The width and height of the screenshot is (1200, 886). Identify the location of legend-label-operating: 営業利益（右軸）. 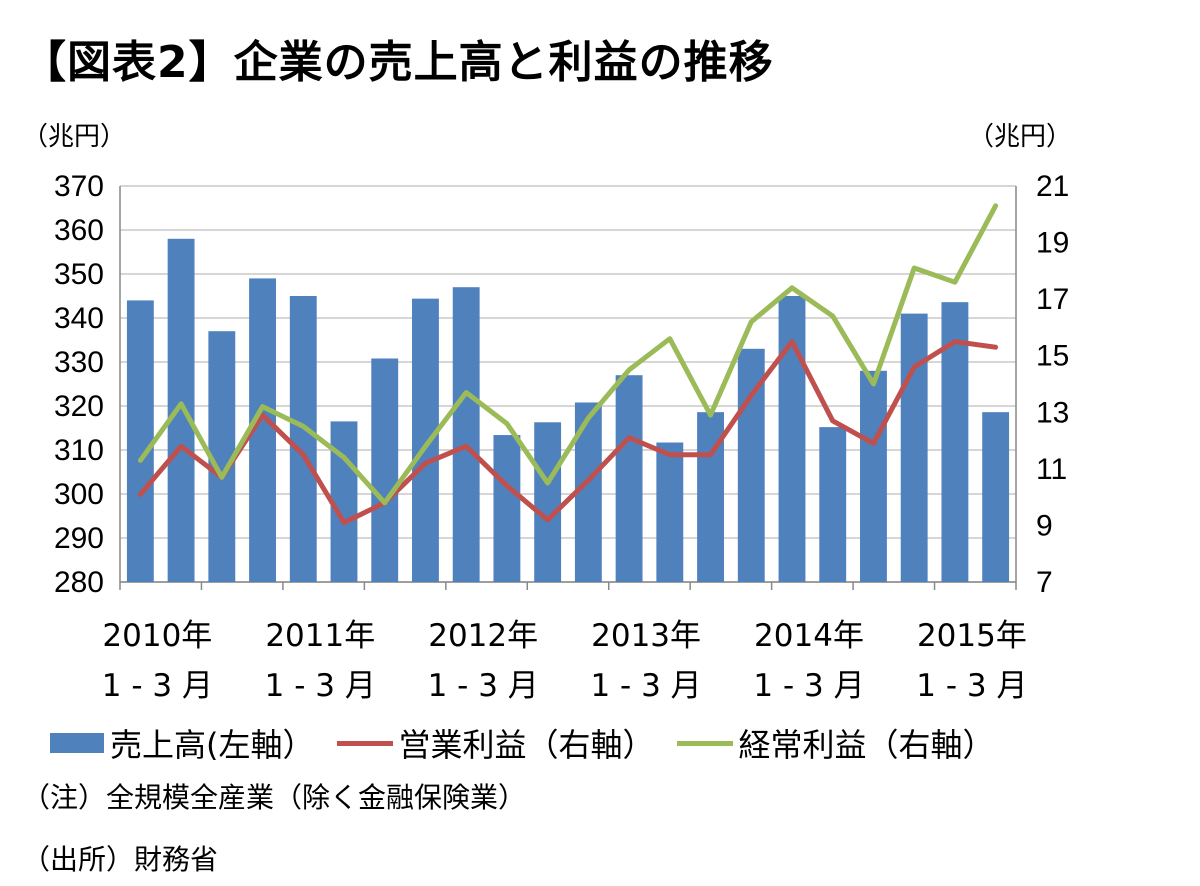
(526, 745).